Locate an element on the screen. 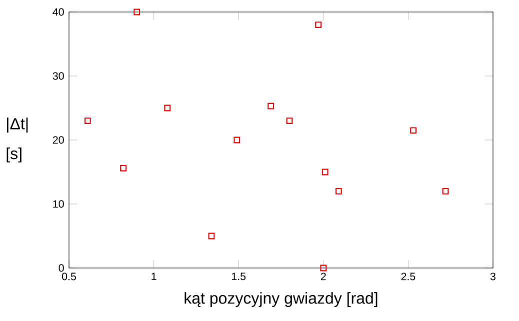 Image resolution: width=519 pixels, height=321 pixels. y-tick-label: 30 is located at coordinates (58, 76).